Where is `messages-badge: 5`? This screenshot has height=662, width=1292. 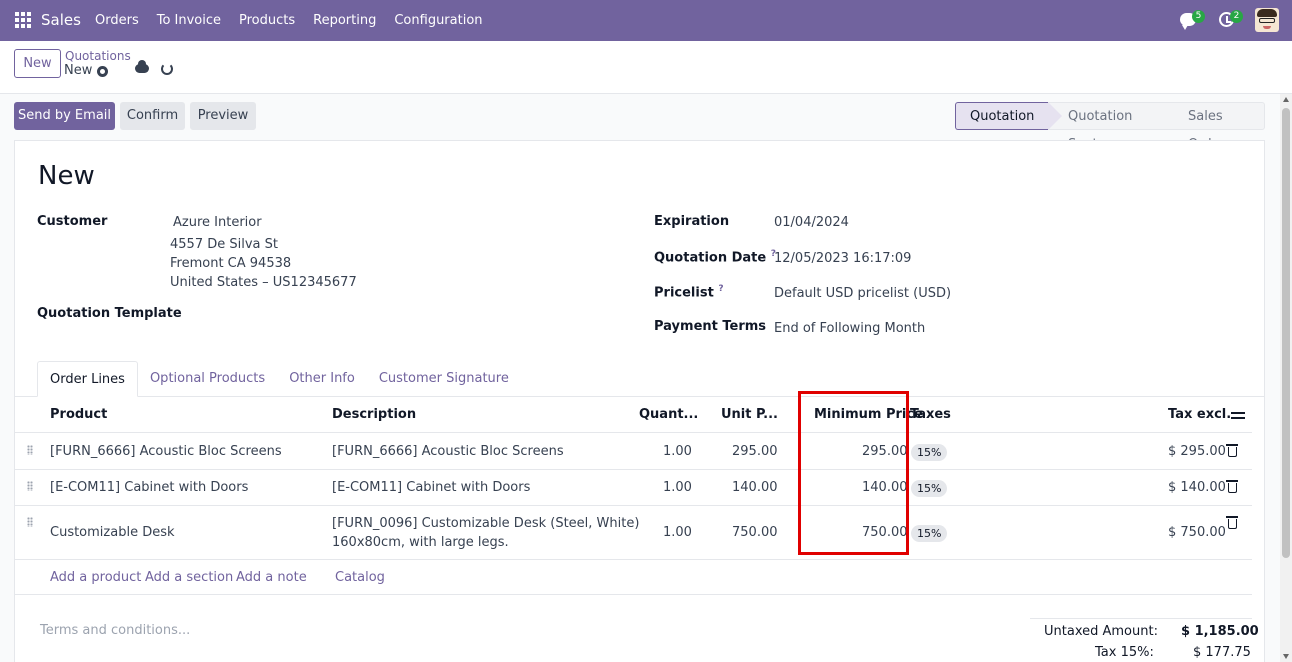 messages-badge: 5 is located at coordinates (1198, 16).